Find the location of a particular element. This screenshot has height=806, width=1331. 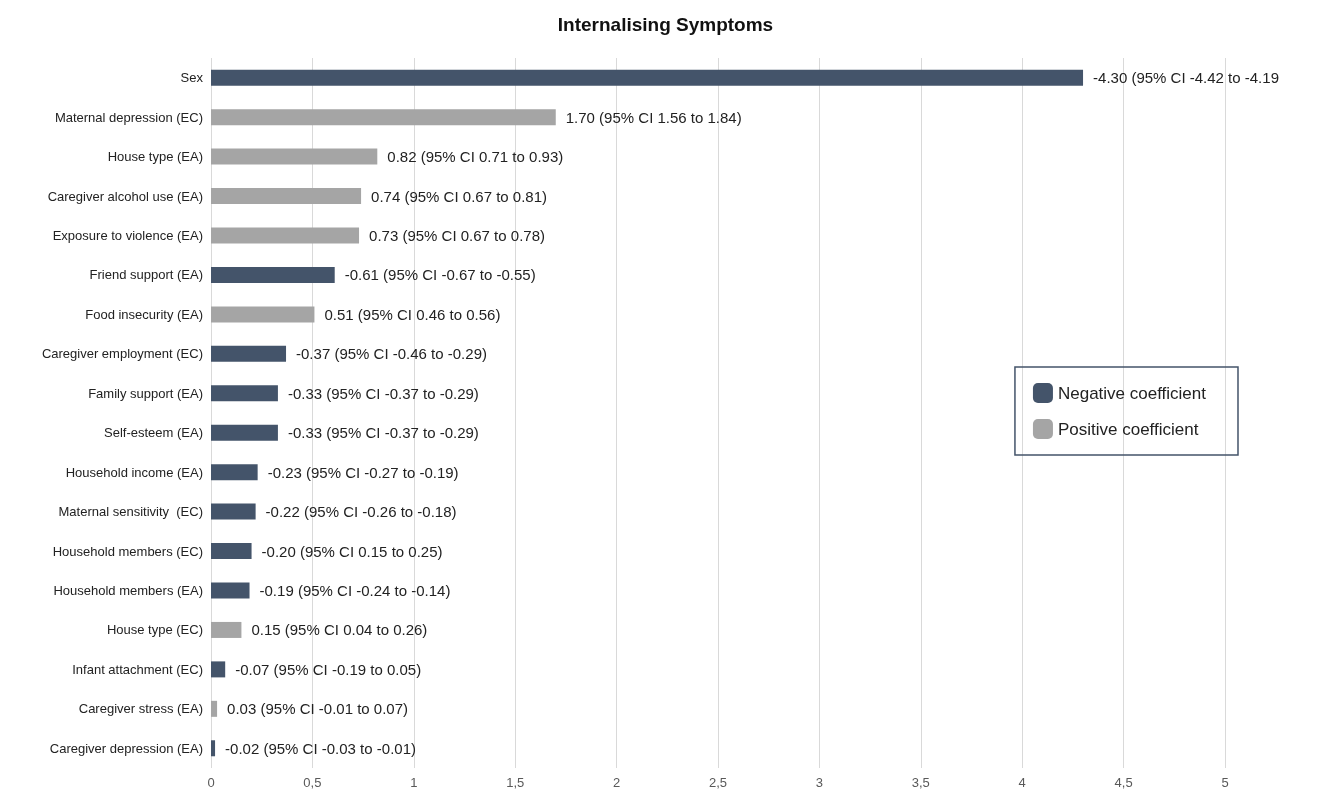

x-tick-label: 0 is located at coordinates (211, 782).